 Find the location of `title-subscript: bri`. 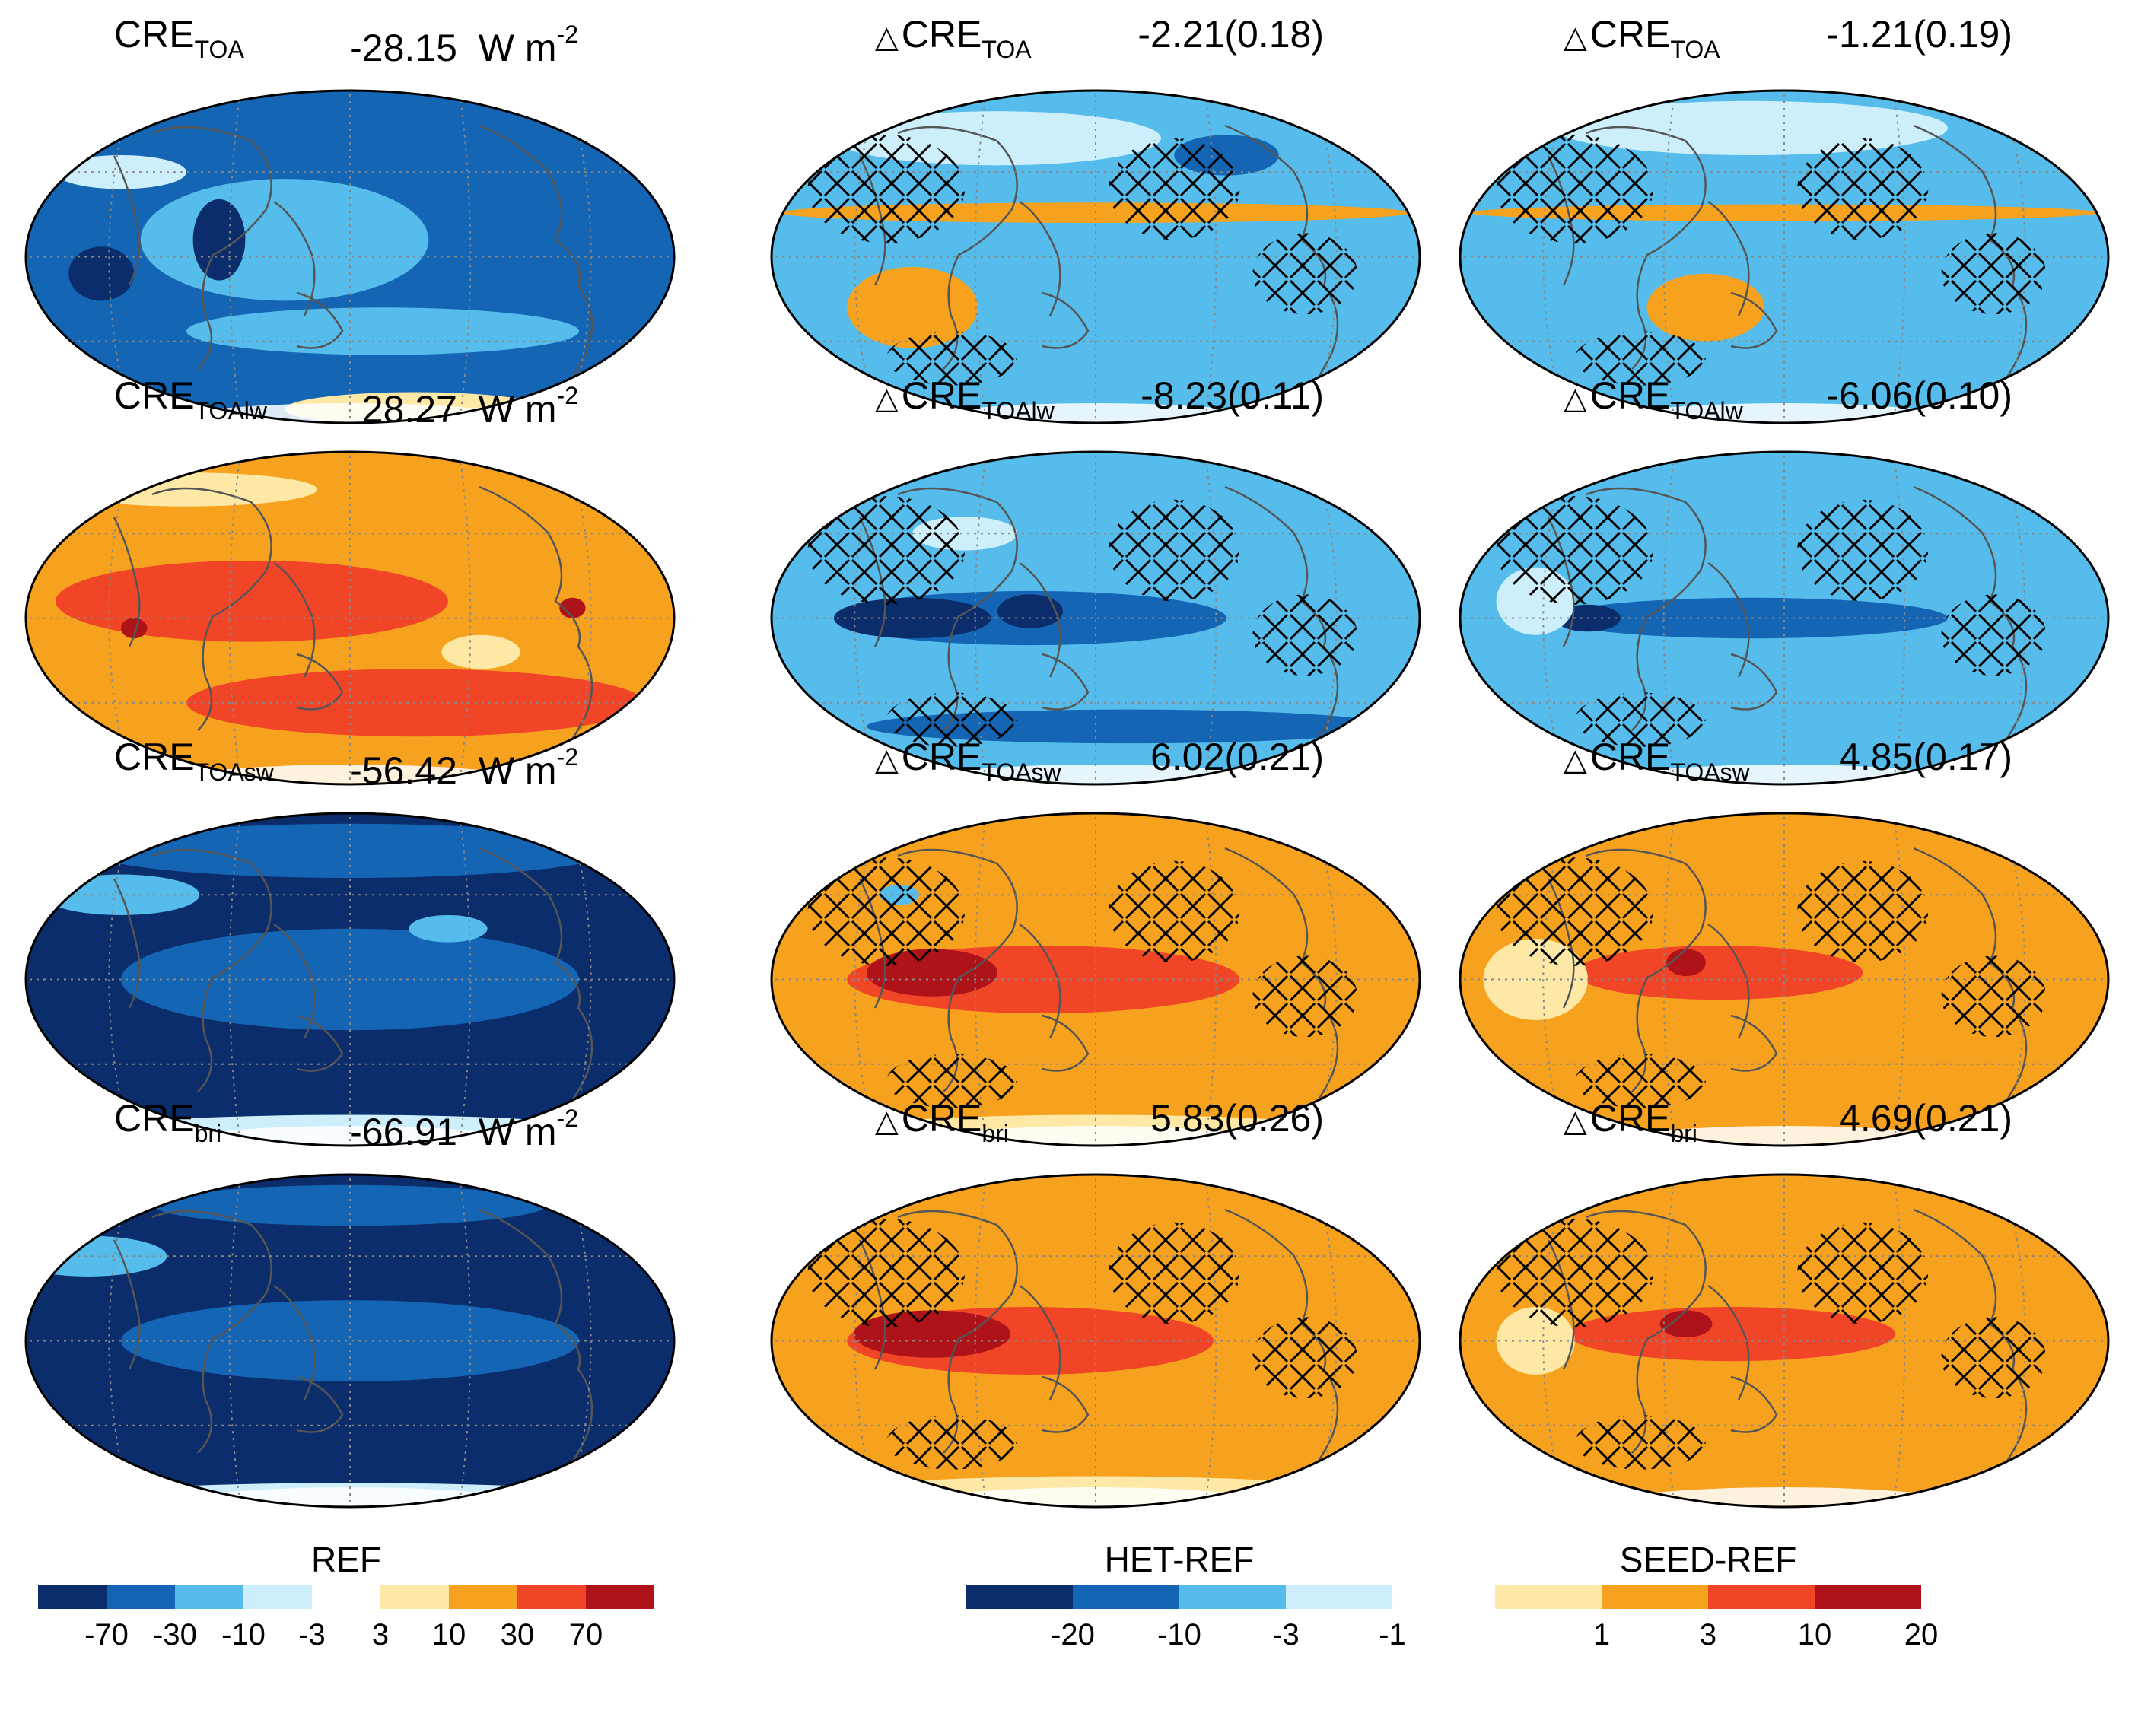

title-subscript: bri is located at coordinates (1683, 1133).